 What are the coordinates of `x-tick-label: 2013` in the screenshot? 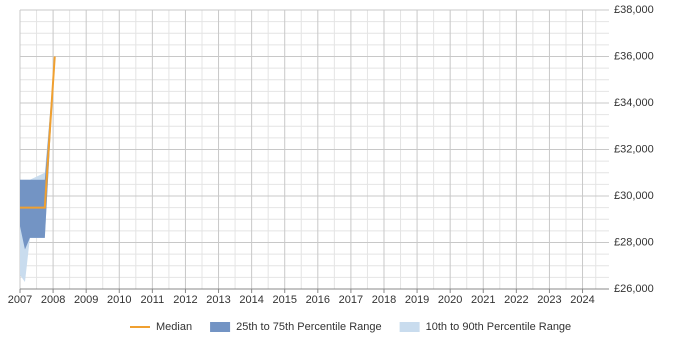 It's located at (218, 300).